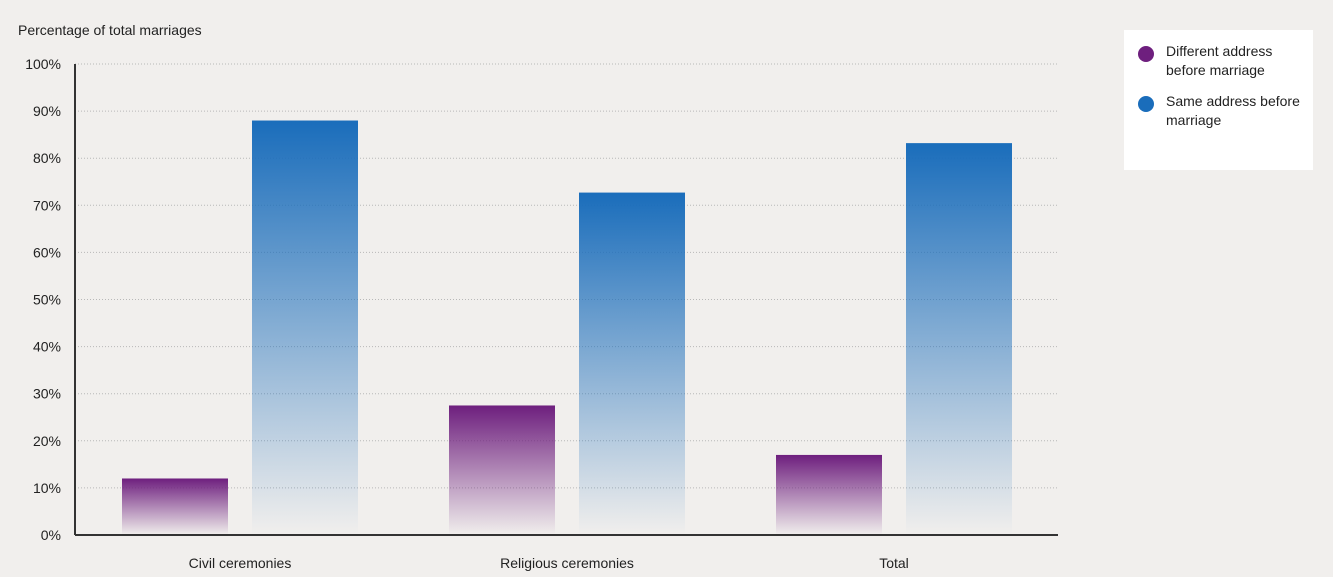  I want to click on y-tick-label: 60%, so click(47, 252).